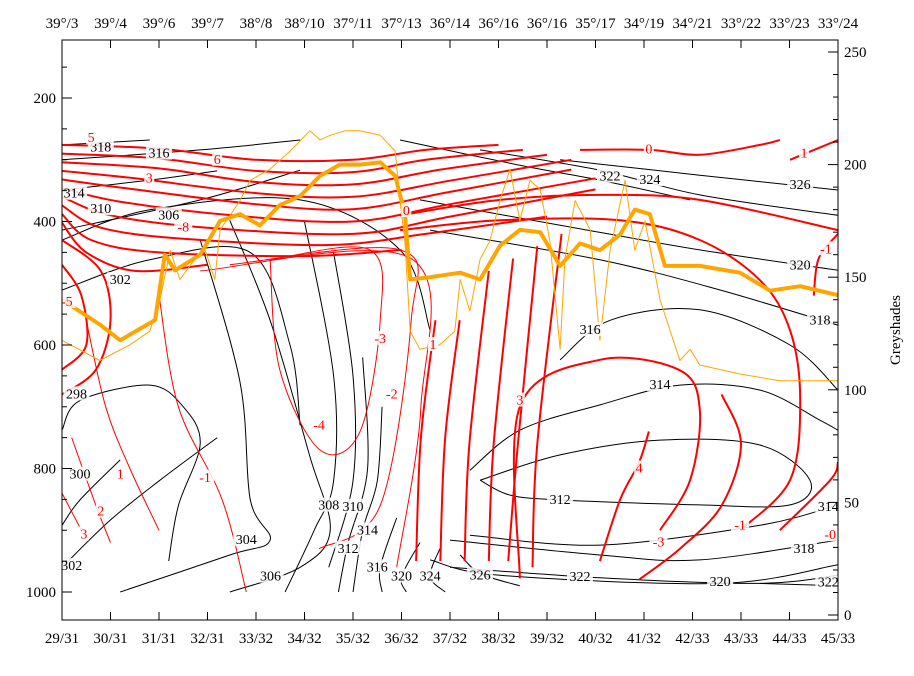  What do you see at coordinates (159, 639) in the screenshot?
I see `bottom-tick-label: 31/31` at bounding box center [159, 639].